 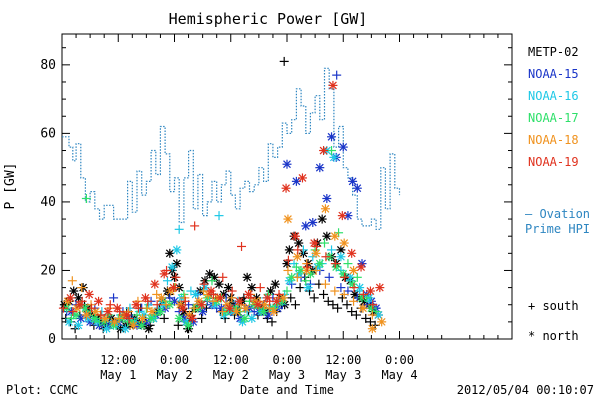 What do you see at coordinates (525, 390) in the screenshot?
I see `plot-timestamp: 2012/05/04 00:10:07` at bounding box center [525, 390].